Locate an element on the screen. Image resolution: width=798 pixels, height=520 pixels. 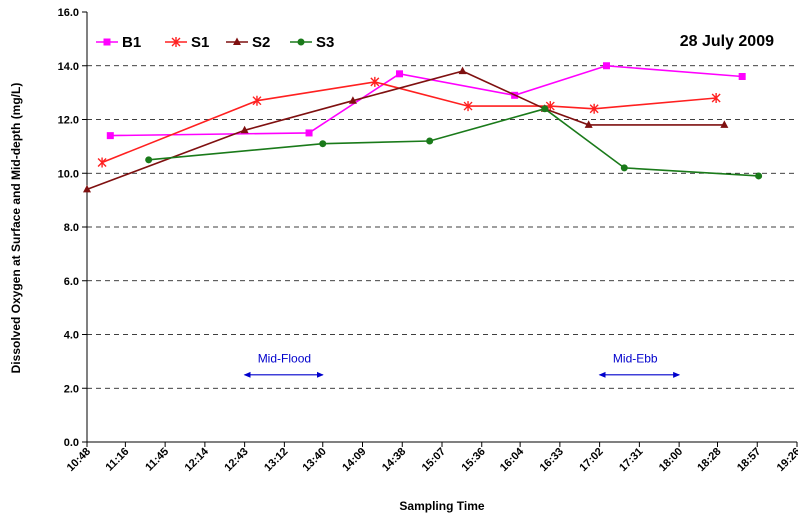
series-line-s1 is located at coordinates (409, 122).